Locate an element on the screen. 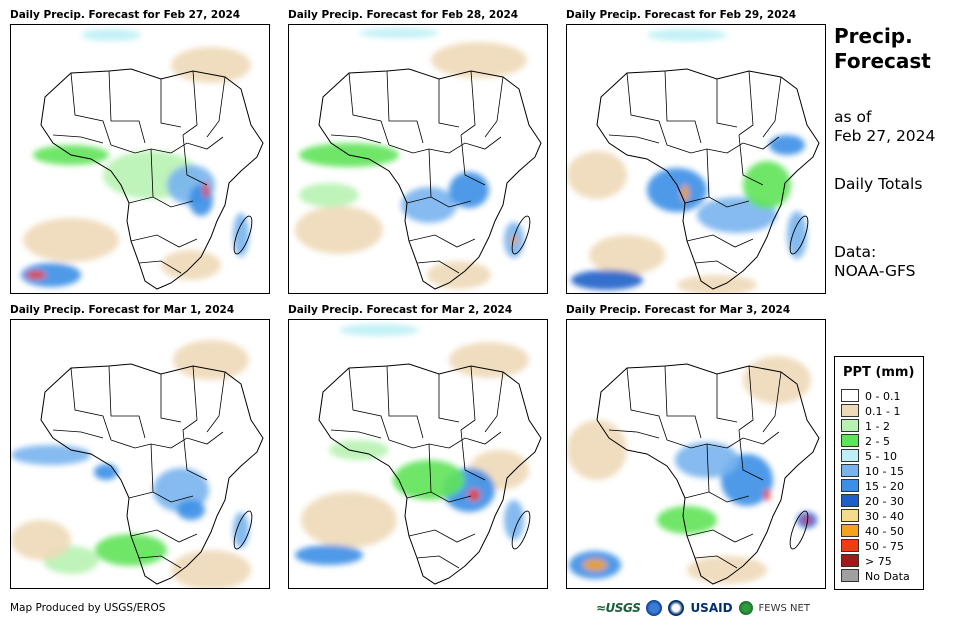 The height and width of the screenshot is (624, 970). as-of-date: as of Feb 27, 2024 is located at coordinates (884, 127).